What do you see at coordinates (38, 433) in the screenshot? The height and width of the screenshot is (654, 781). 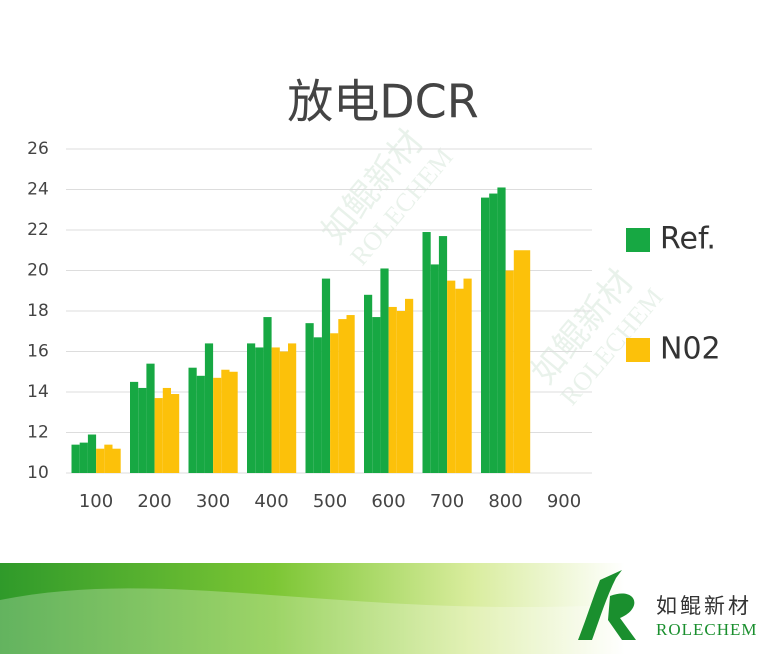 I see `y-tick-label: 12` at bounding box center [38, 433].